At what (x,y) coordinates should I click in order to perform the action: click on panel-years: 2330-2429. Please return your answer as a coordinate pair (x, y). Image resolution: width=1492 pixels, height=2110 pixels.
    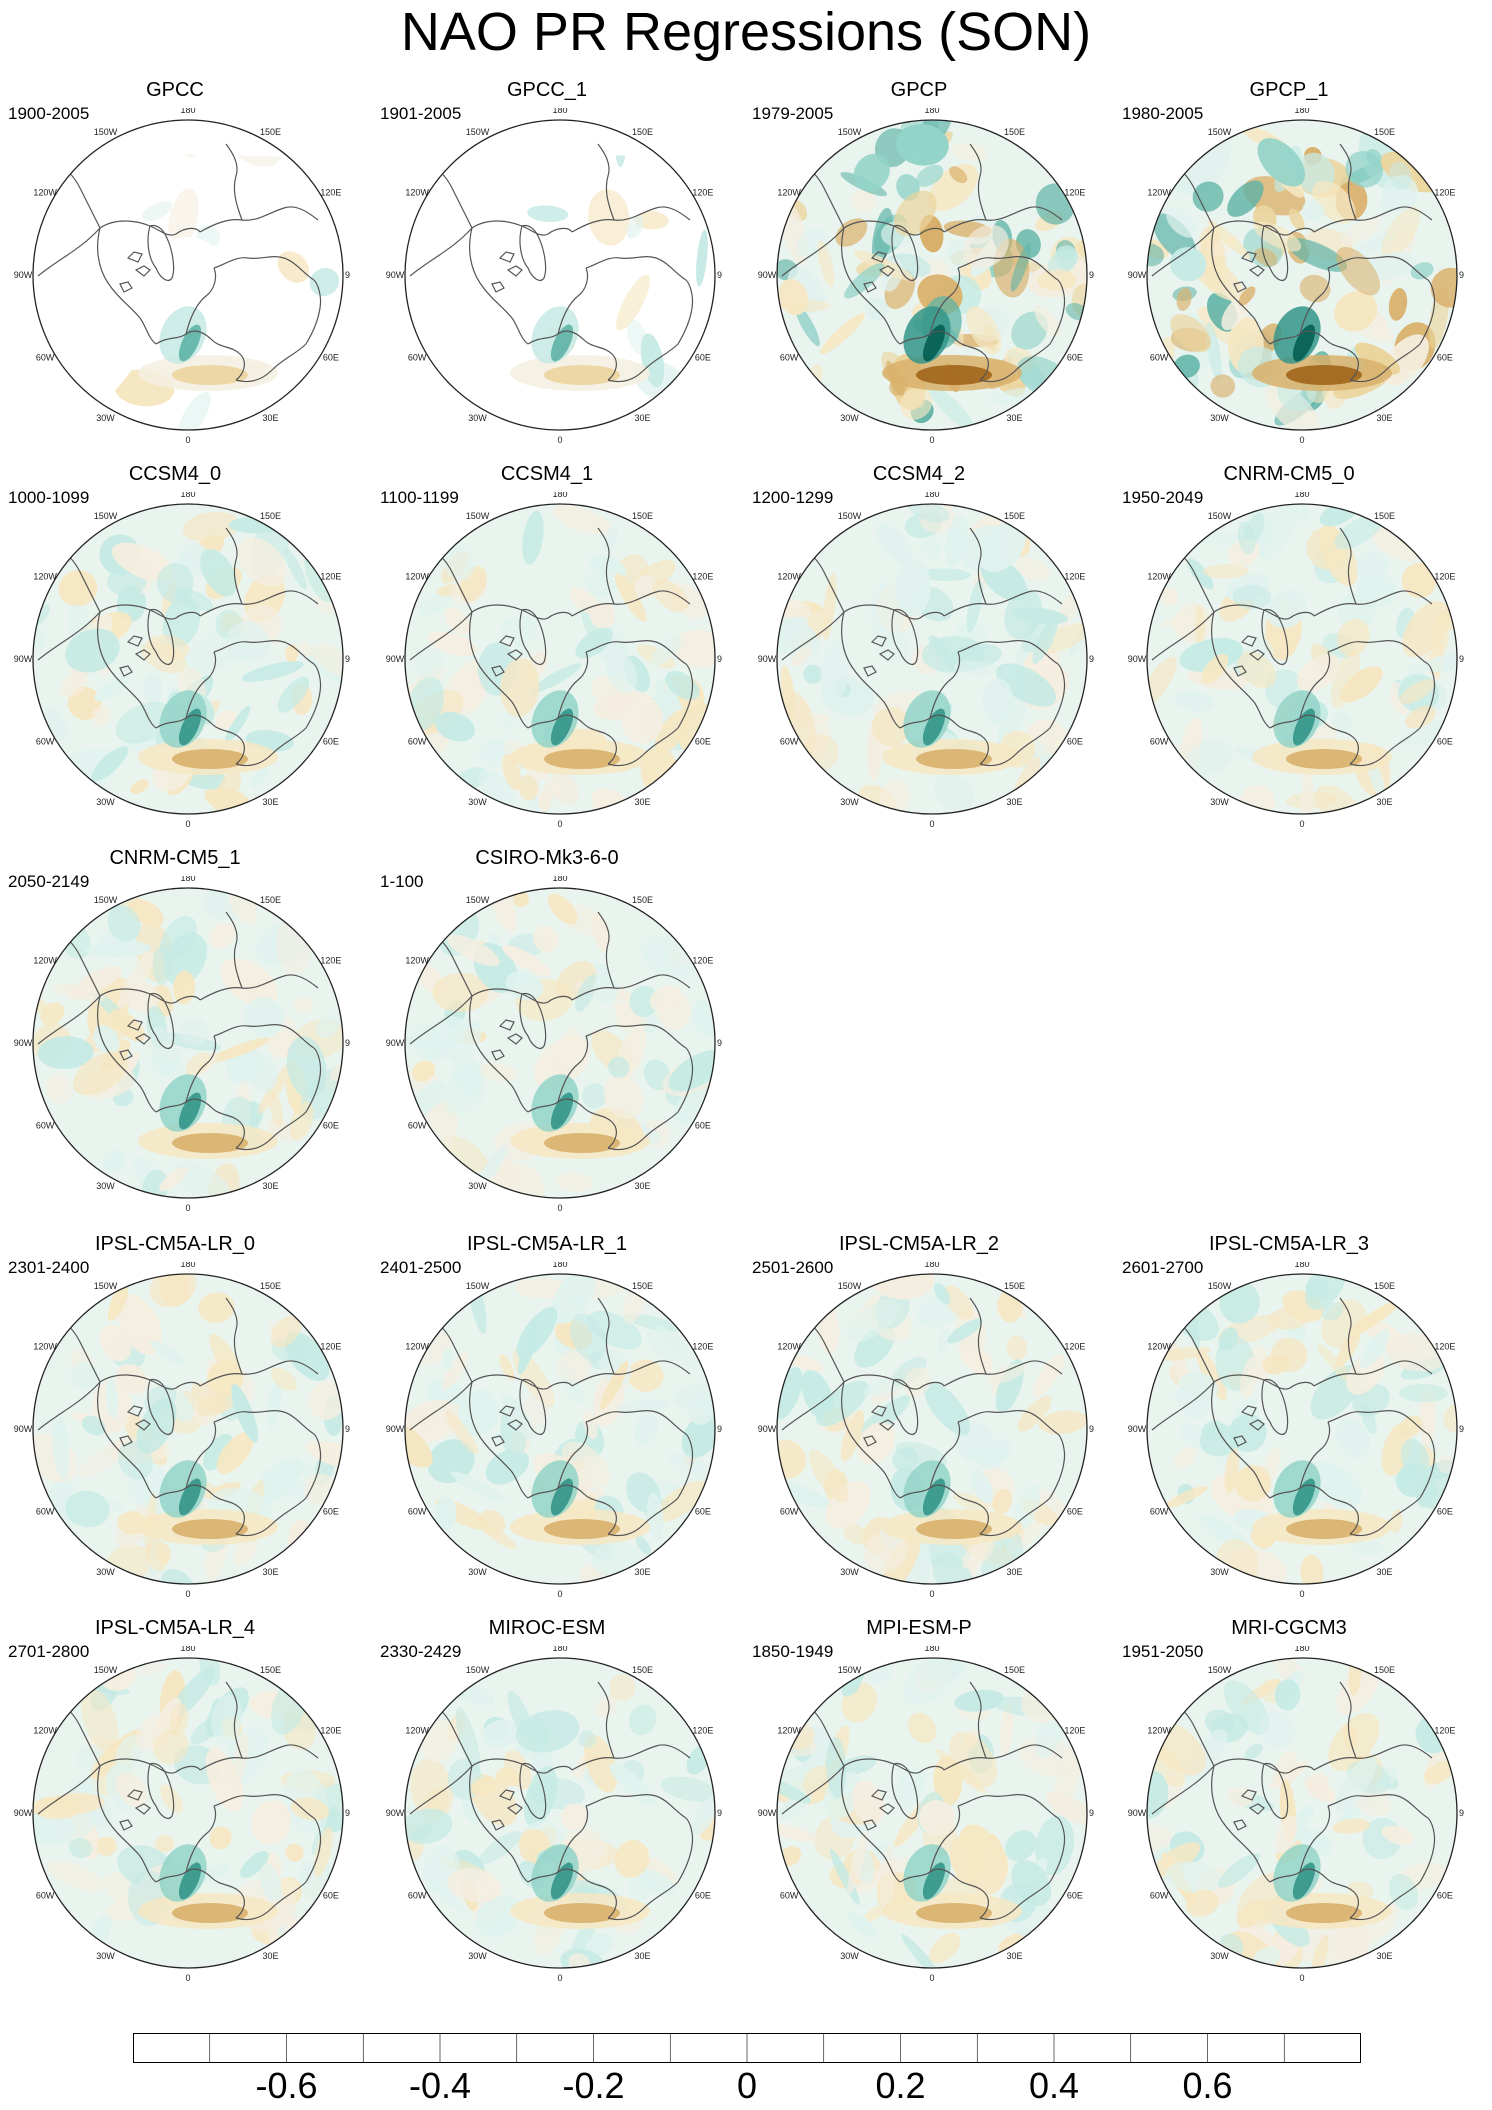
    Looking at the image, I should click on (421, 1651).